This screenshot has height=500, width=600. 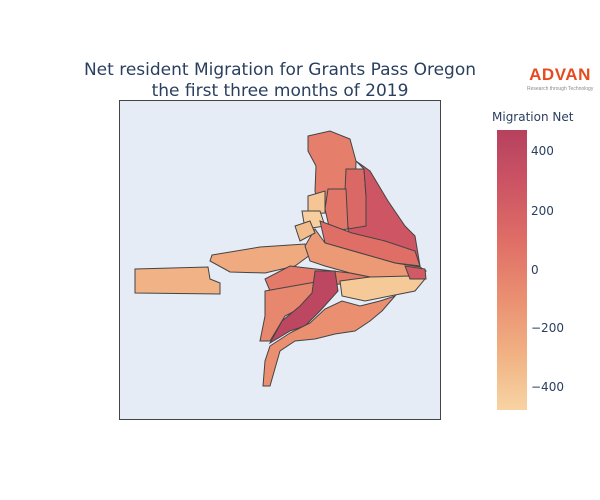 What do you see at coordinates (177, 280) in the screenshot?
I see `map-region-west-strip` at bounding box center [177, 280].